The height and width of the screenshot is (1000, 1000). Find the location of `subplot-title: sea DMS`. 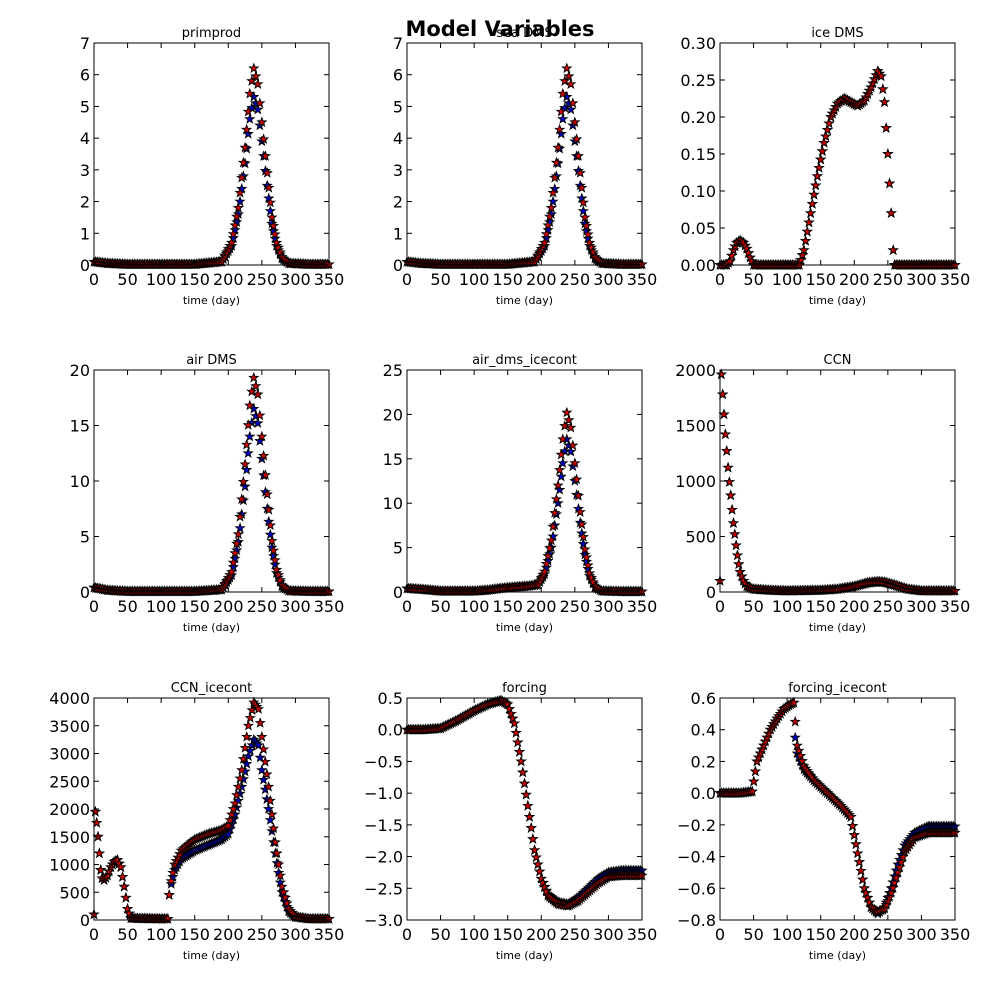

subplot-title: sea DMS is located at coordinates (524, 33).